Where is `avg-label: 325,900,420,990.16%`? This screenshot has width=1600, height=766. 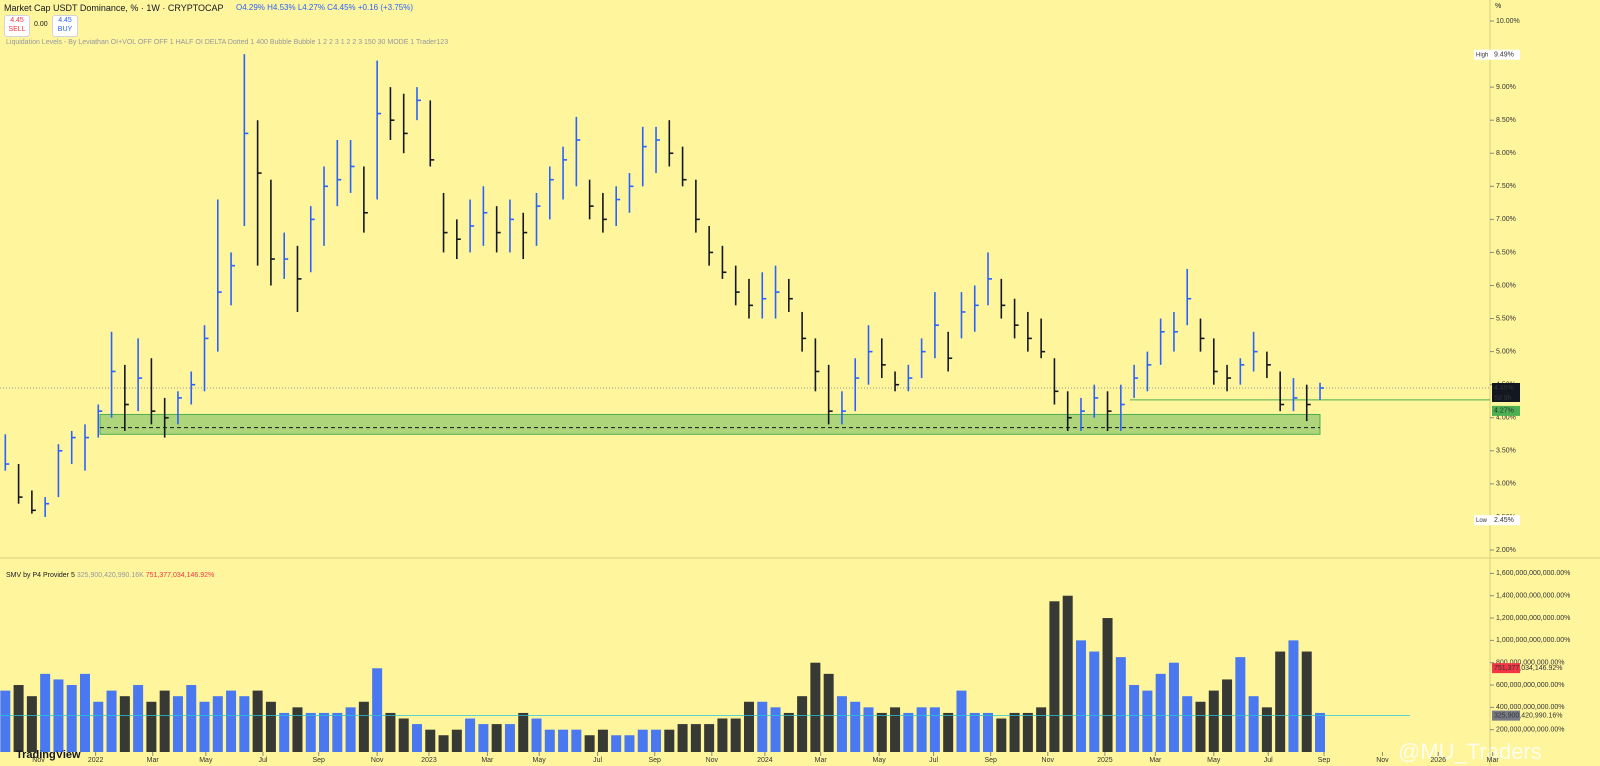
avg-label: 325,900,420,990.16% is located at coordinates (1528, 715).